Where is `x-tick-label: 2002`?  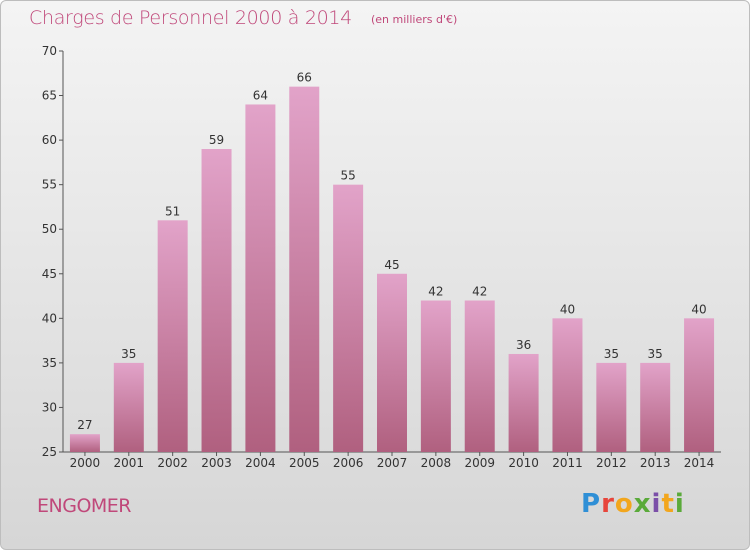
x-tick-label: 2002 is located at coordinates (172, 463).